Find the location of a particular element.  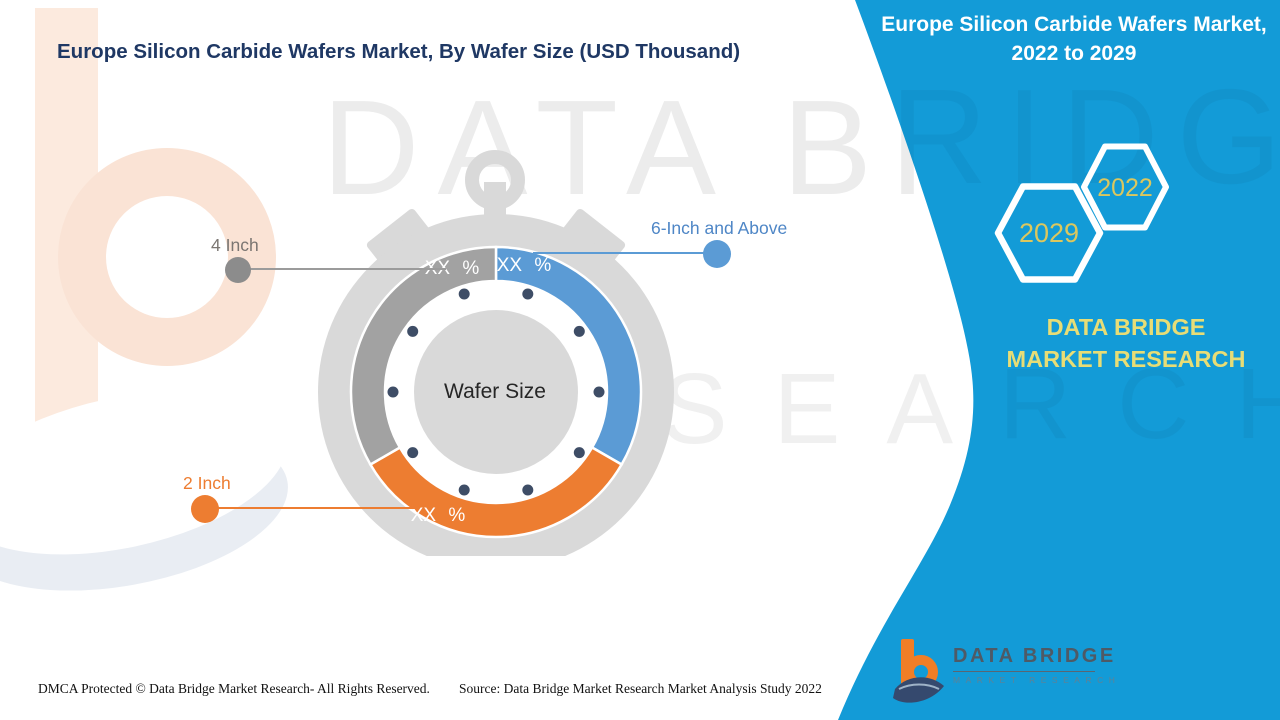

tick-dots is located at coordinates (496, 392).